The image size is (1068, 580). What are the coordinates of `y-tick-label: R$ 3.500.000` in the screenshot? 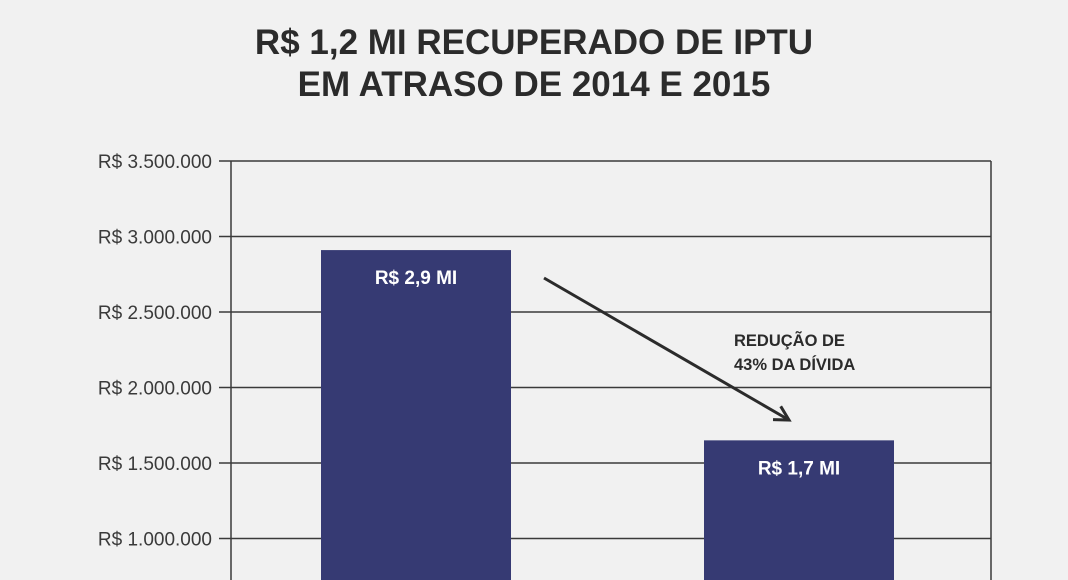 It's located at (155, 162).